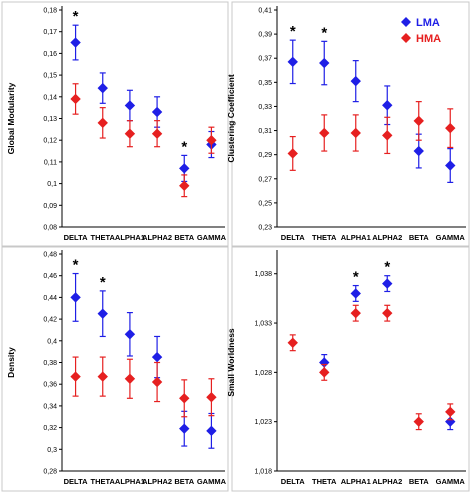 The image size is (474, 498). I want to click on y-tick-label: 0,08, so click(50, 228).